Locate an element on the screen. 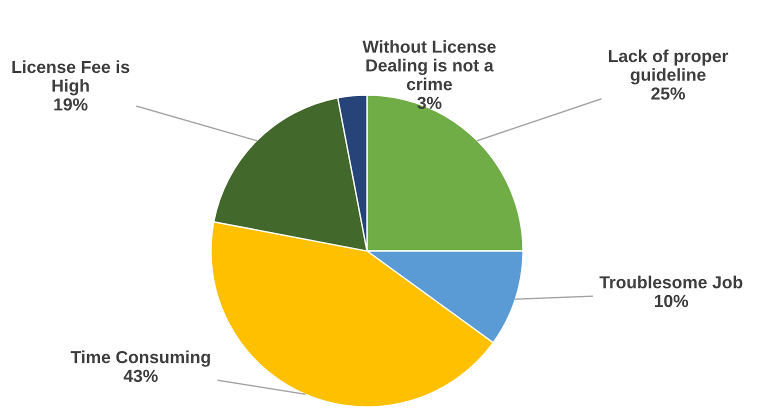  slice-label: Time Consuming is located at coordinates (140, 358).